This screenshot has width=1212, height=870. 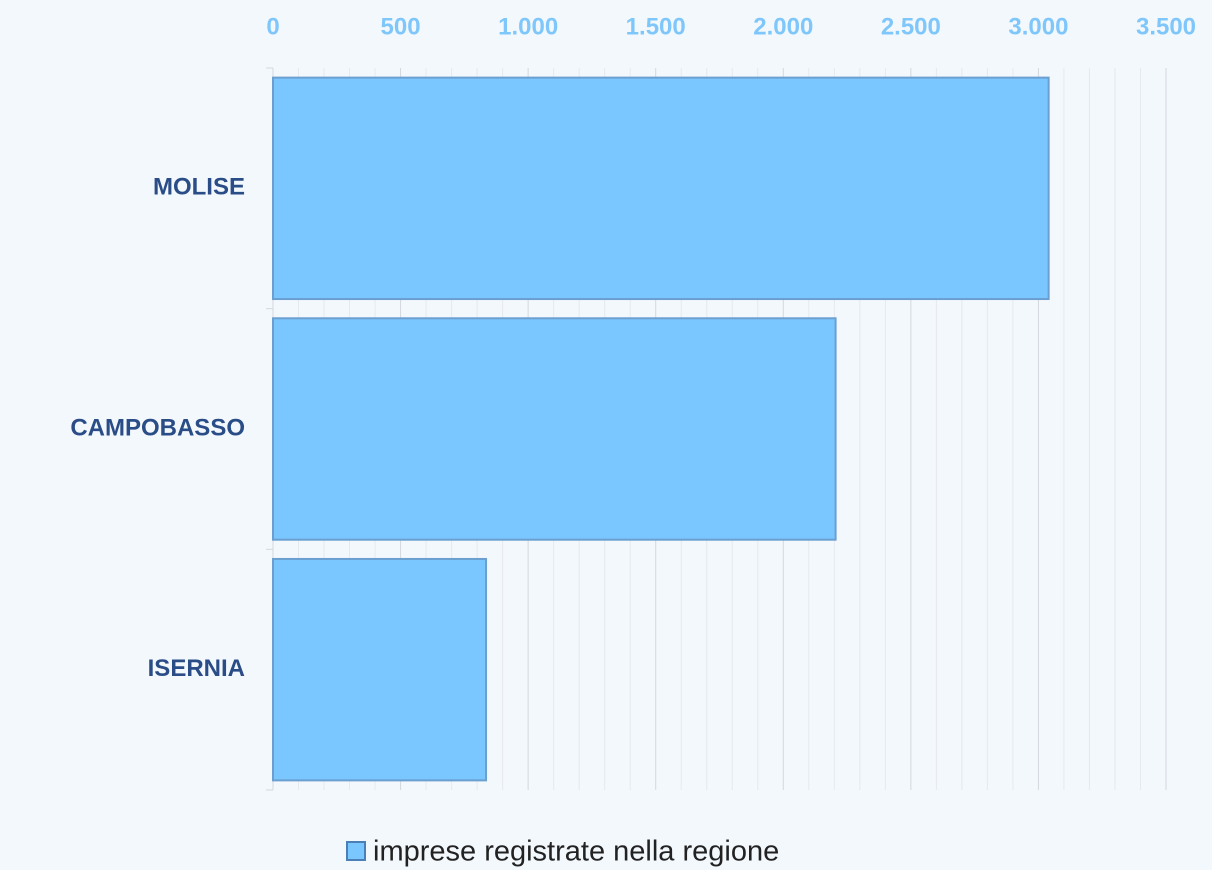 What do you see at coordinates (576, 852) in the screenshot?
I see `legend-label: imprese registrate nella regione` at bounding box center [576, 852].